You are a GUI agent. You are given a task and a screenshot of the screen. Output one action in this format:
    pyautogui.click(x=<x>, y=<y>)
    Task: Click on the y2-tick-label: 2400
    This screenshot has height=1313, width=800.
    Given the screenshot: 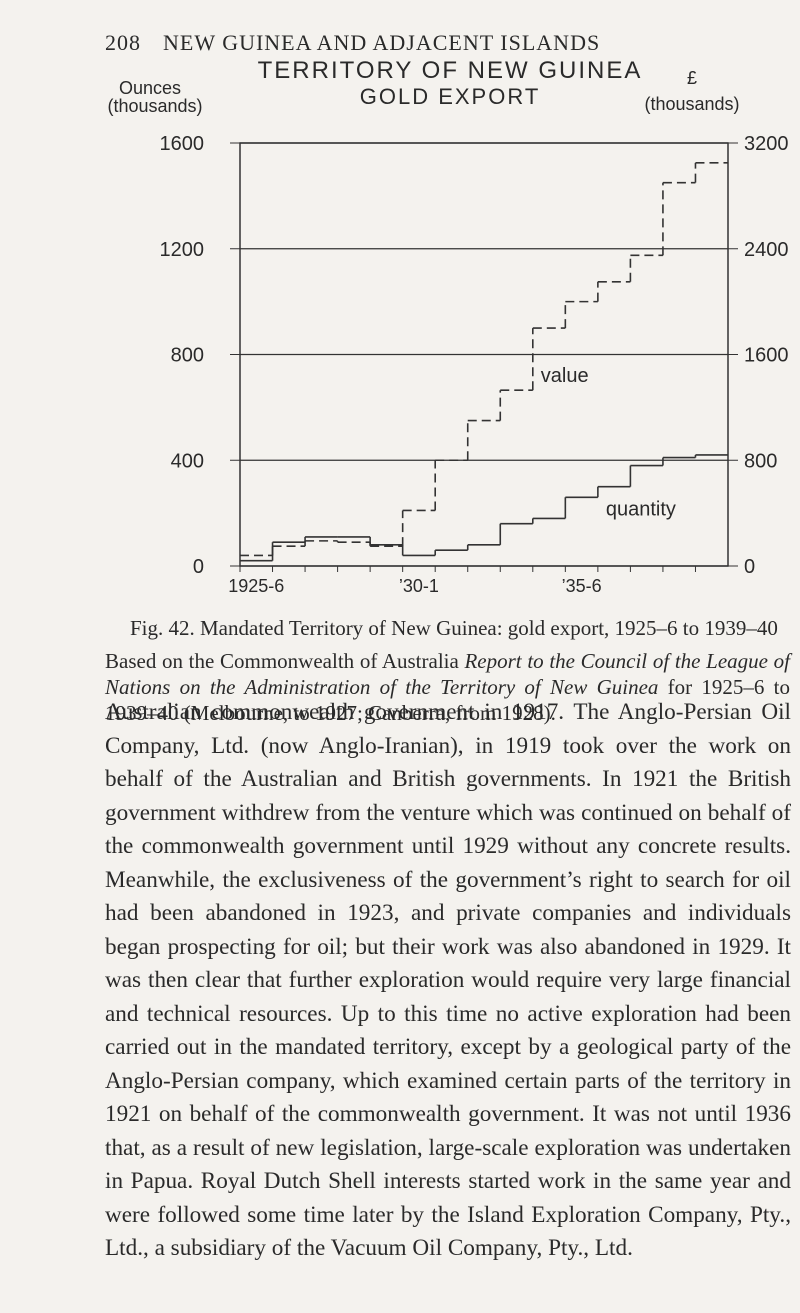 What is the action you would take?
    pyautogui.click(x=766, y=250)
    